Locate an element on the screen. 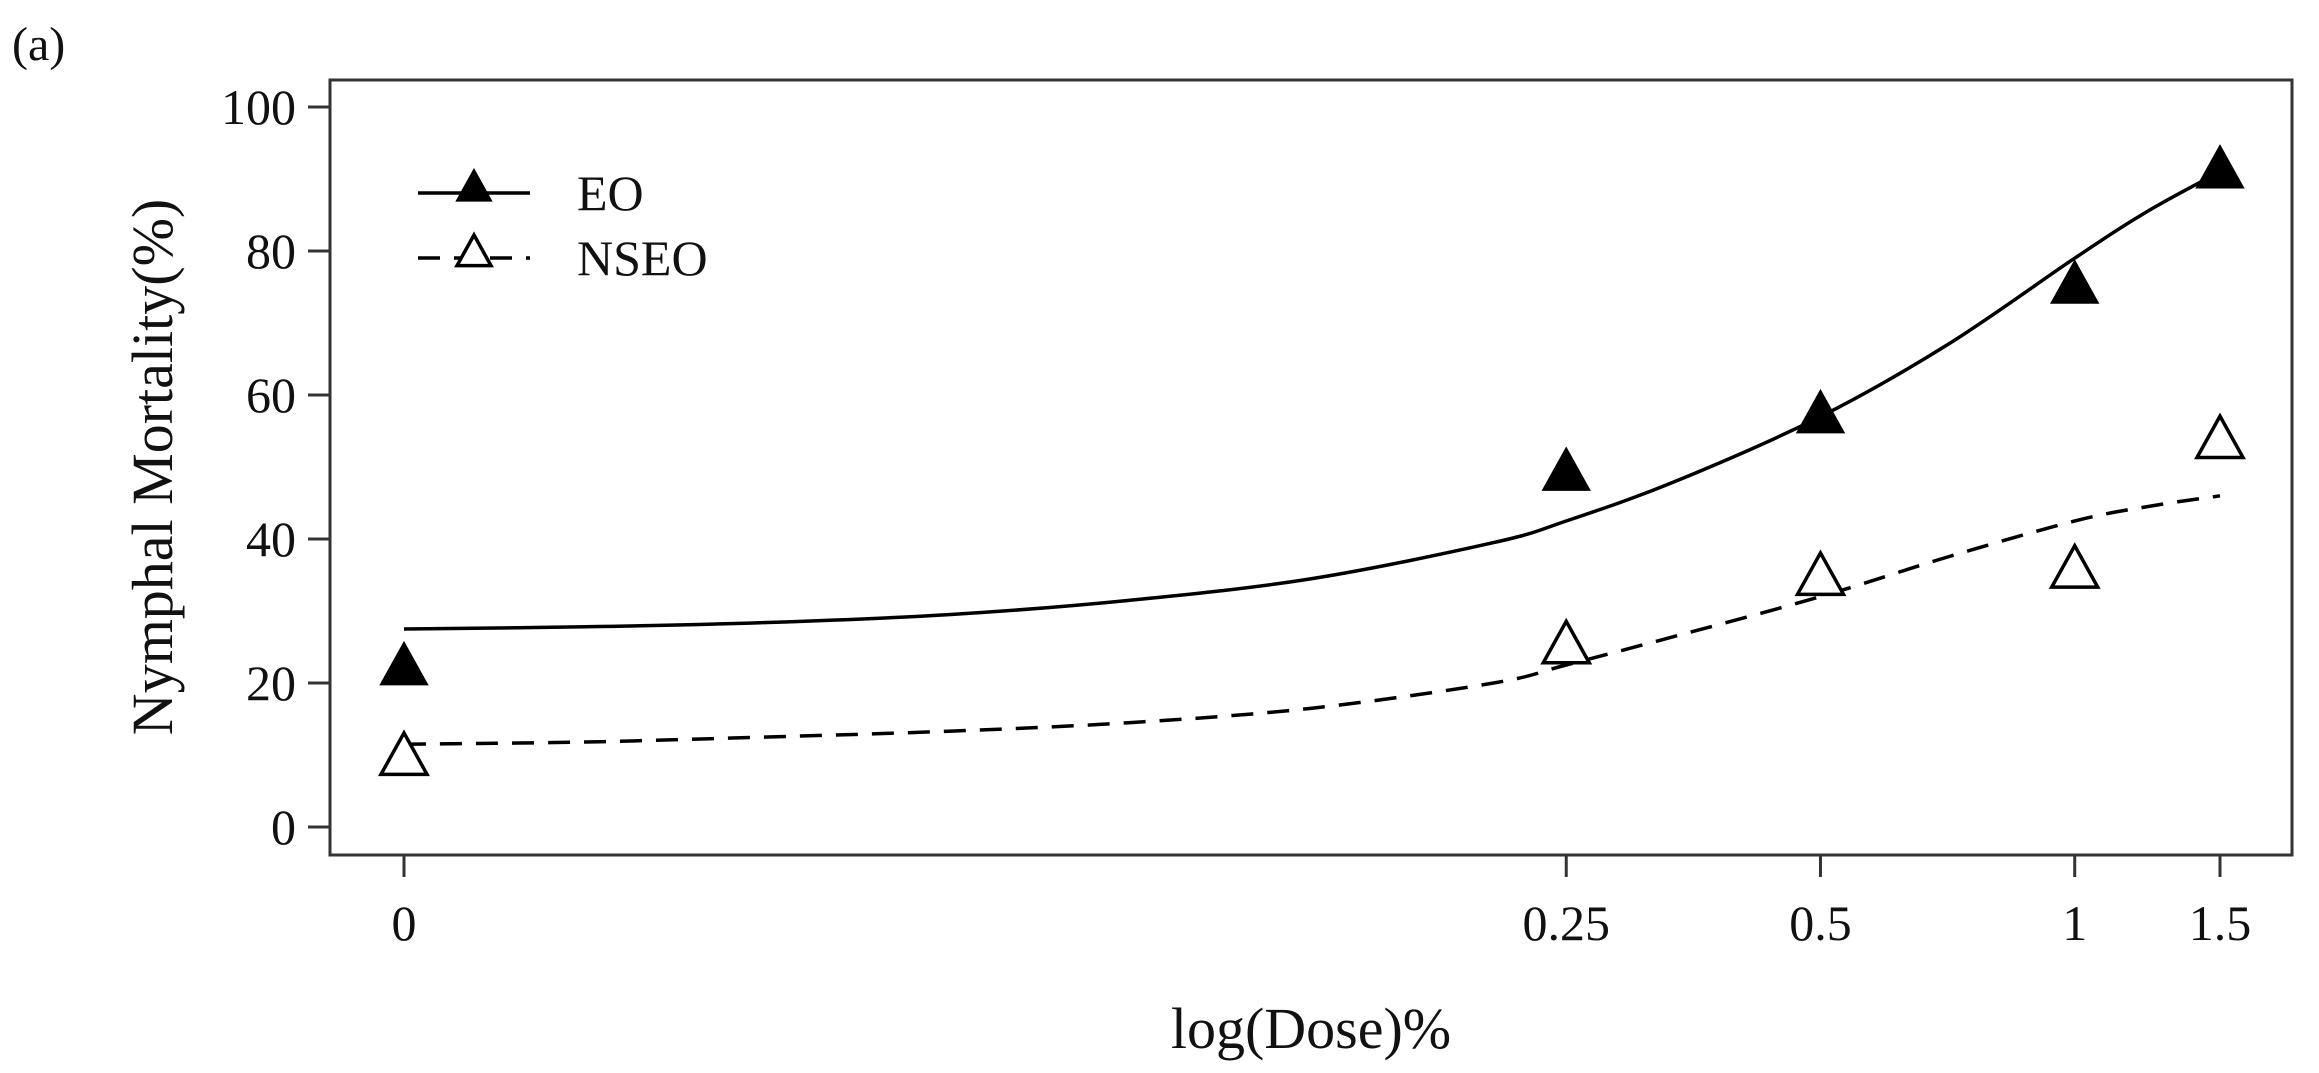 Image resolution: width=2319 pixels, height=1073 pixels. x-tick-label: 1 is located at coordinates (2074, 923).